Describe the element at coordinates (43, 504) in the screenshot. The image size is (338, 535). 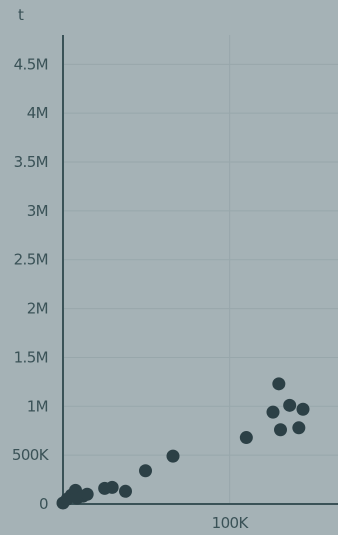
I see `y-tick-label: 0` at that location.